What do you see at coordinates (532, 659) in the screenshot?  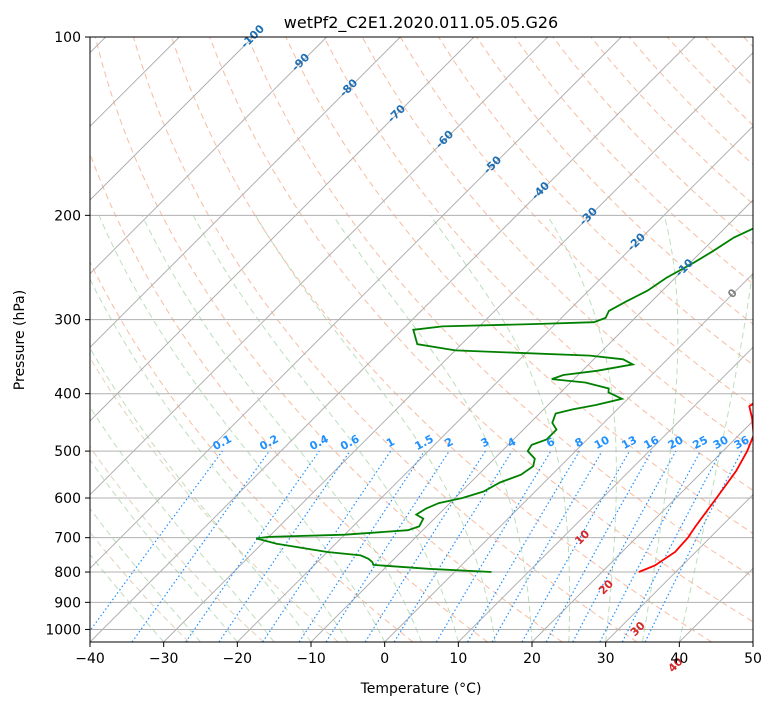 I see `x-tick-label: 20` at bounding box center [532, 659].